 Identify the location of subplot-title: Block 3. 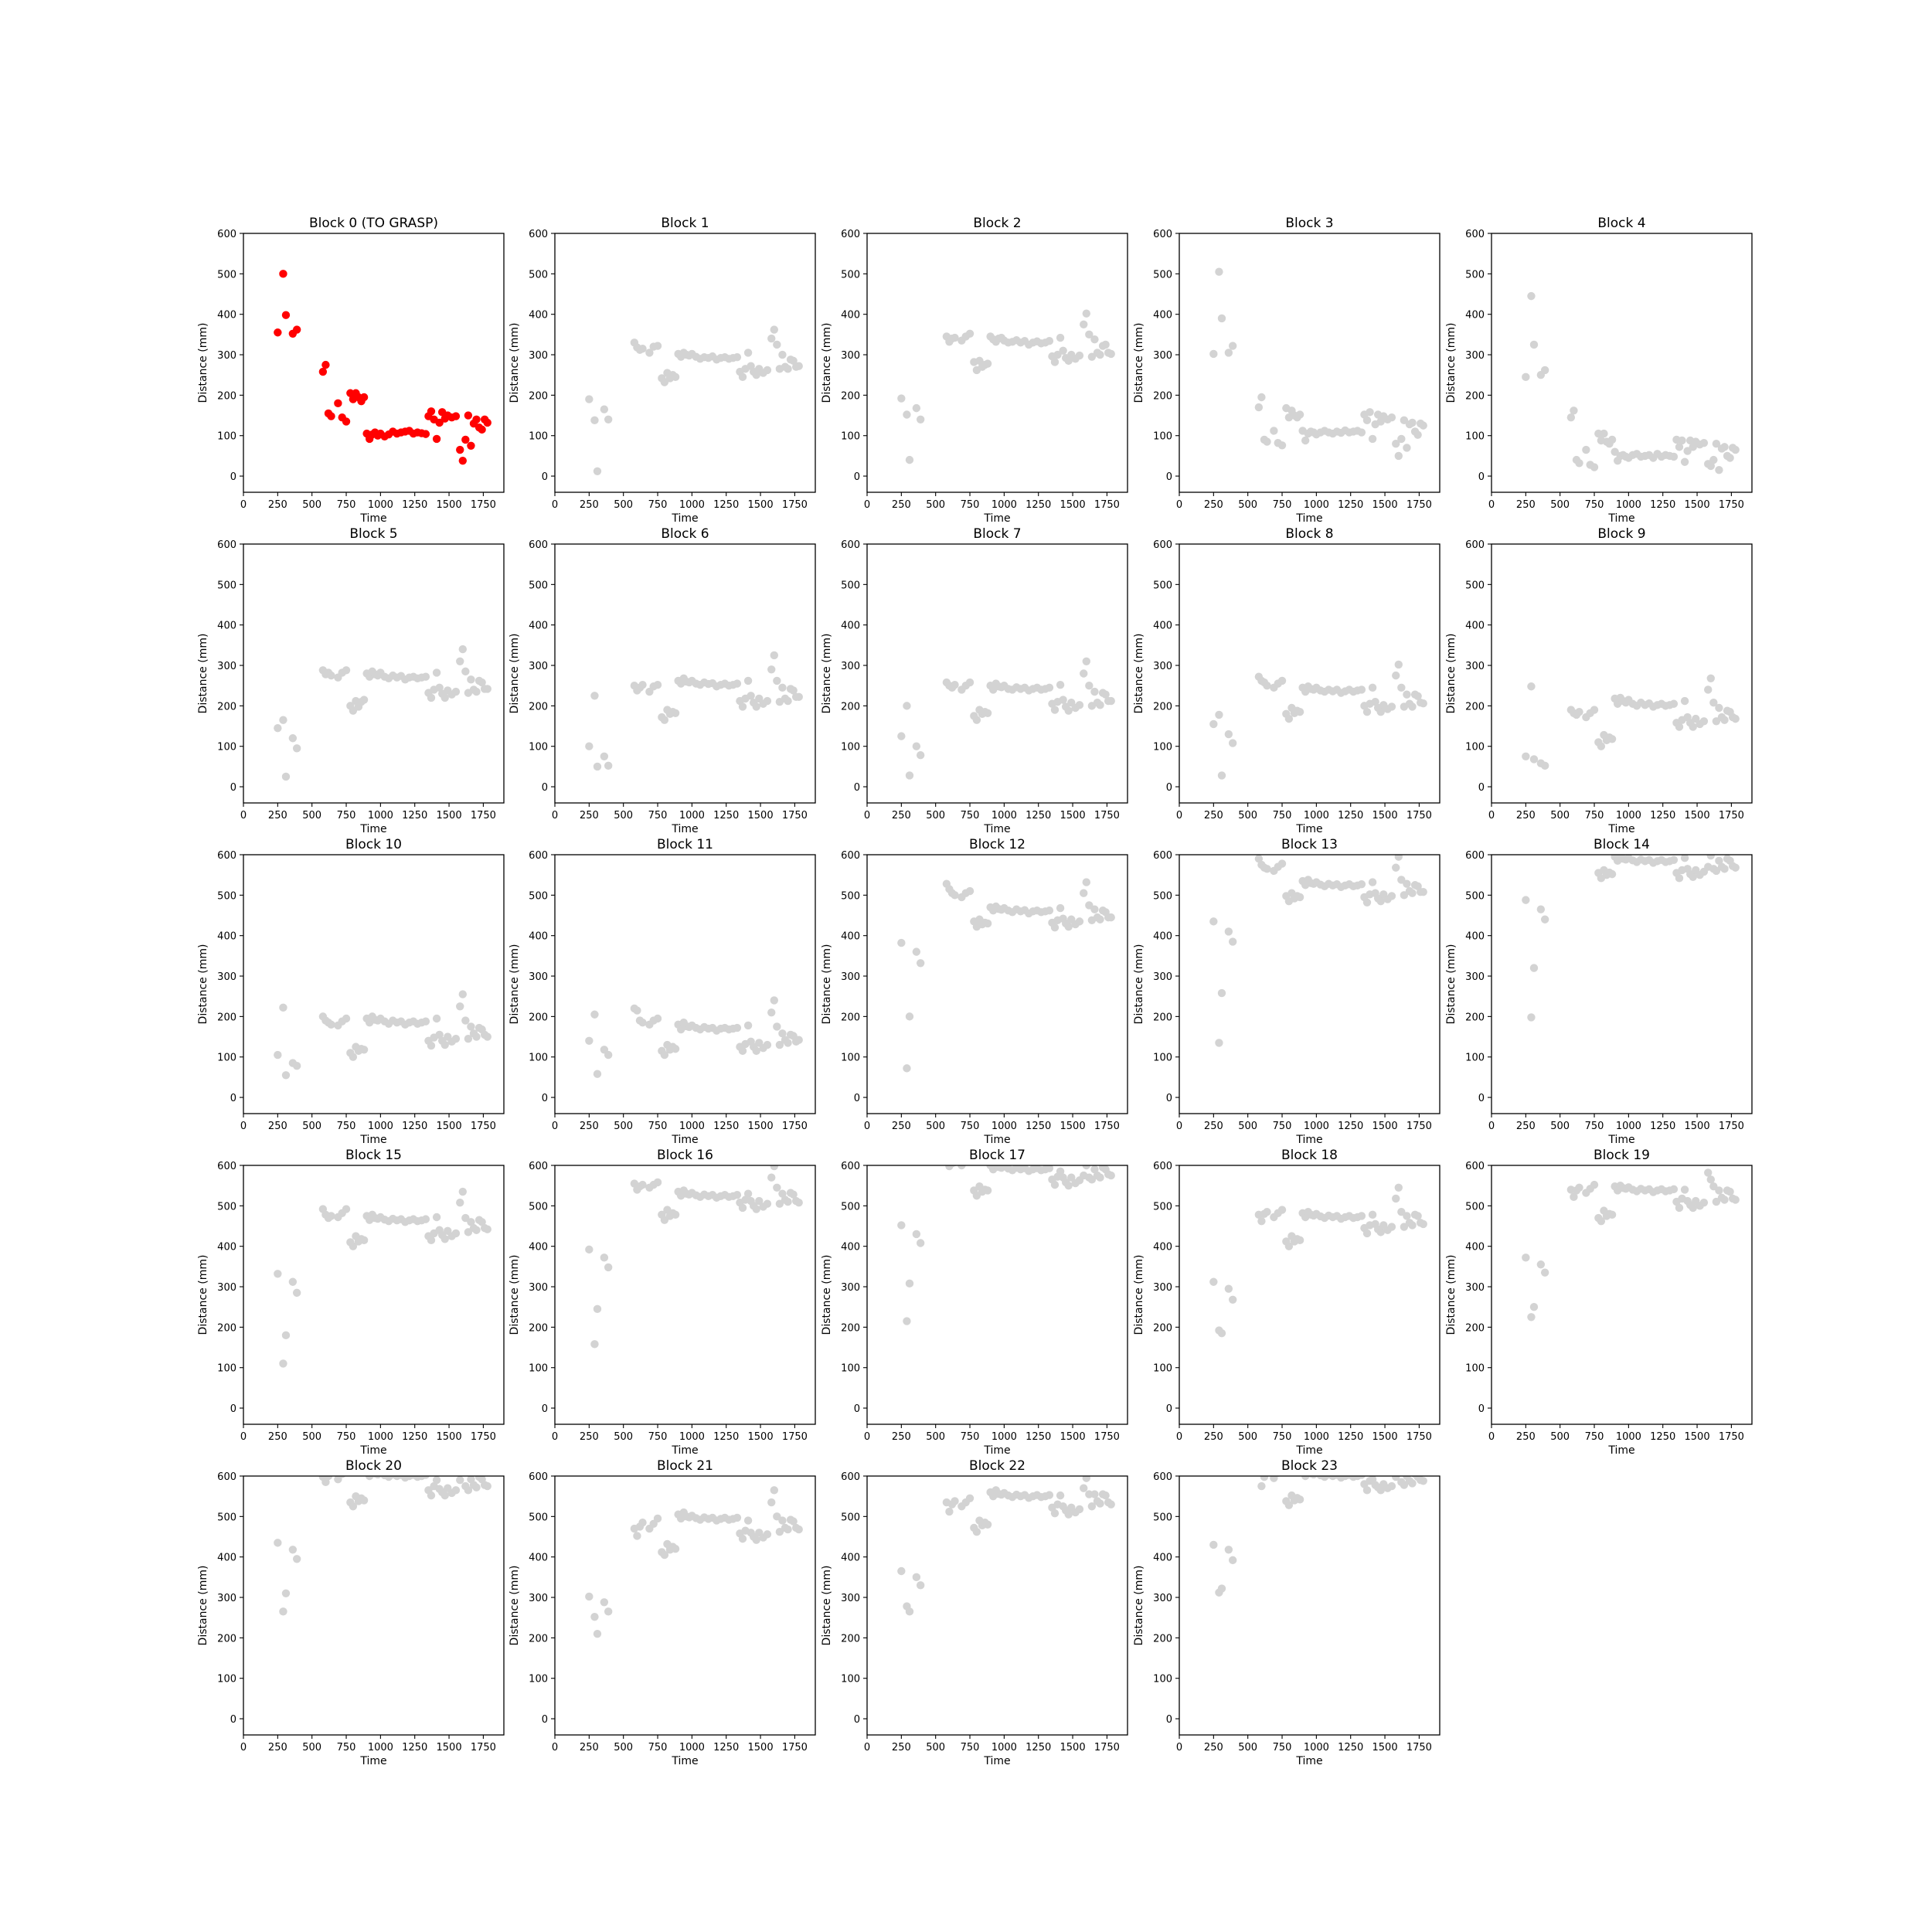
(1309, 223).